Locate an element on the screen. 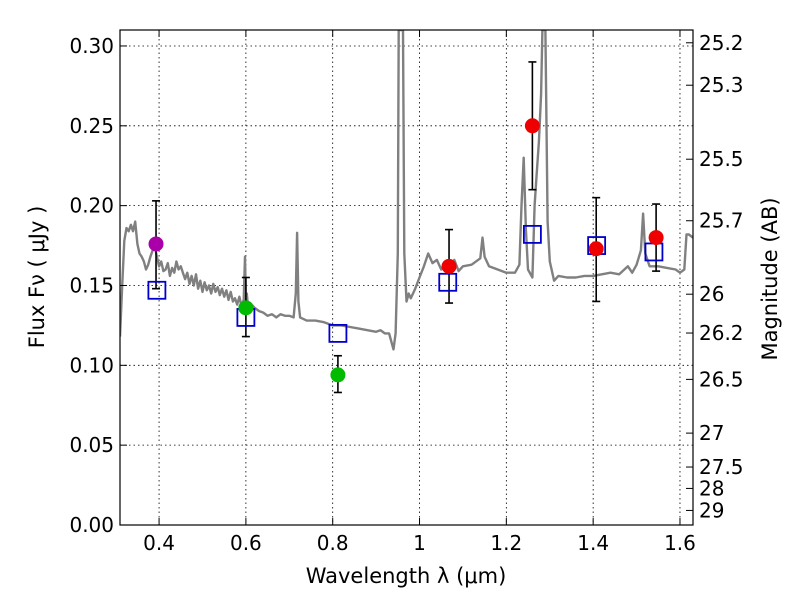 This screenshot has height=600, width=800. x-axis-title: Wavelength λ (μm) is located at coordinates (406, 576).